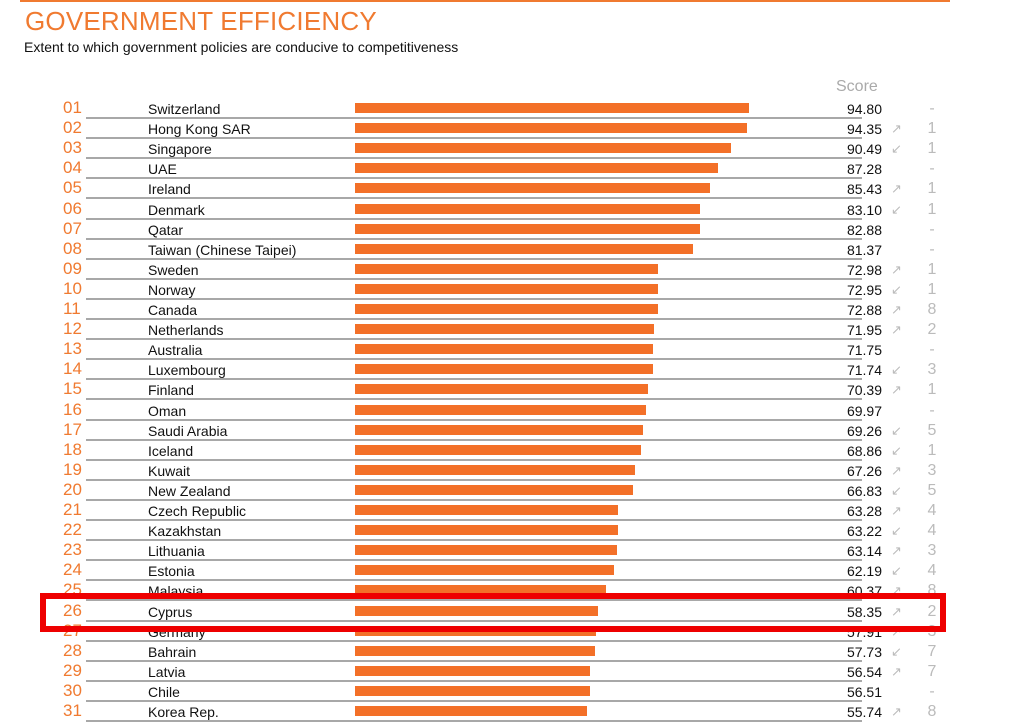  I want to click on country-label: New Zealand, so click(189, 490).